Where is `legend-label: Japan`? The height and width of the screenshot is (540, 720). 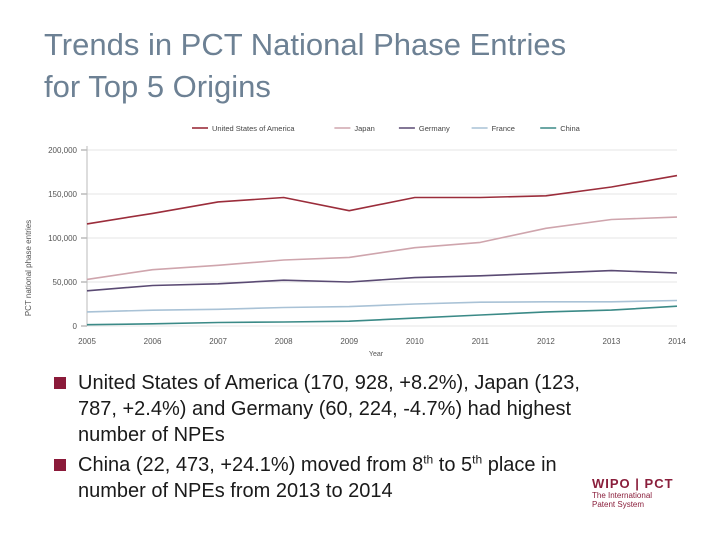 legend-label: Japan is located at coordinates (364, 128).